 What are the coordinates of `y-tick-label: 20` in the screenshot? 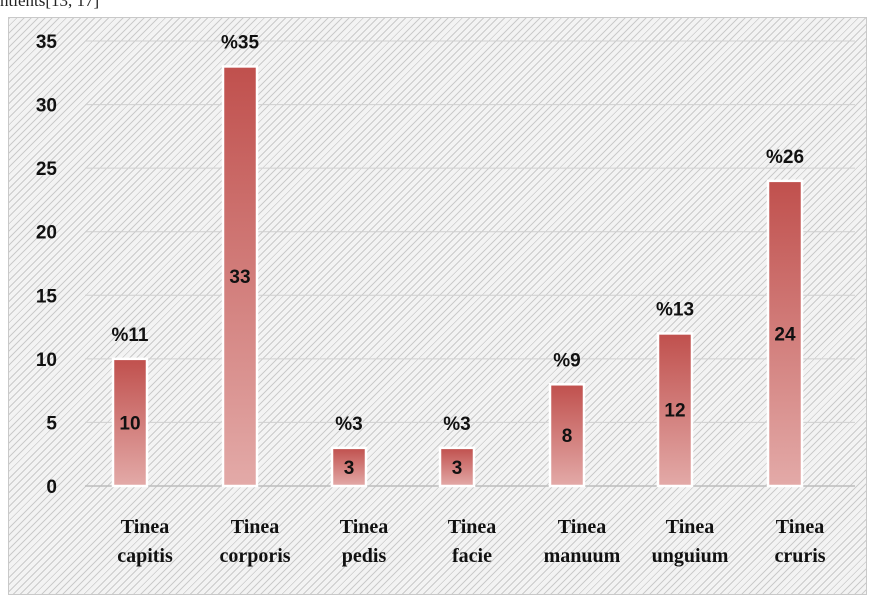 It's located at (46, 233).